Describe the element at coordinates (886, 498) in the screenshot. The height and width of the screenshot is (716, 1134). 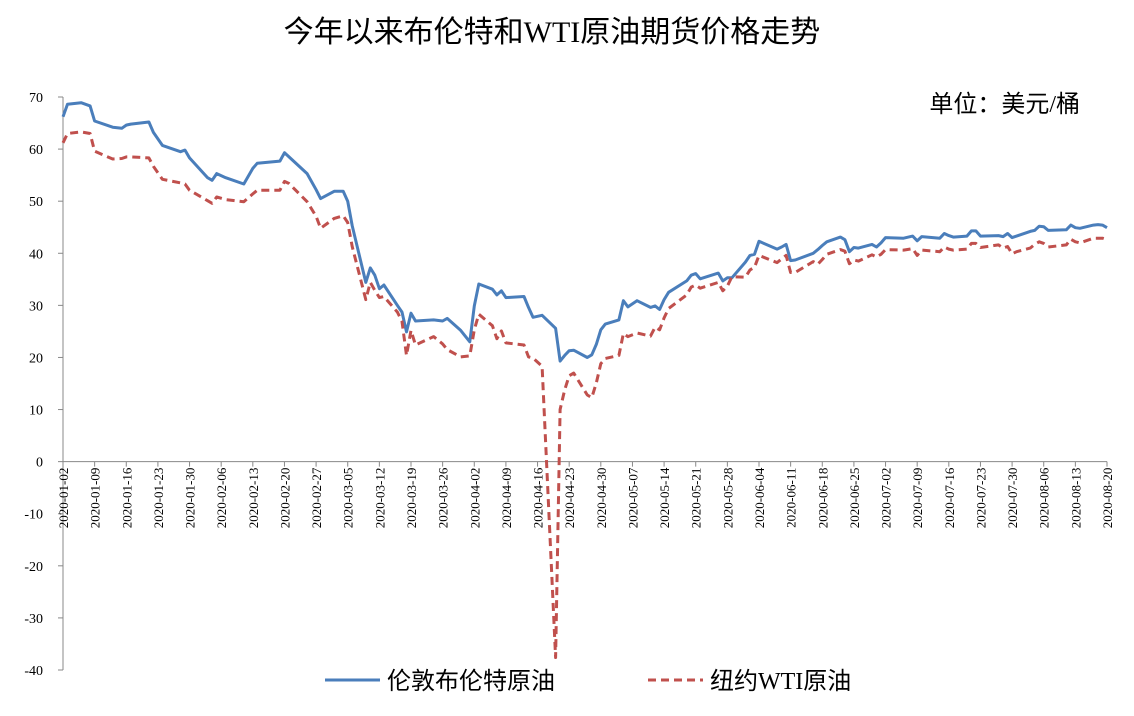
I see `x-tick-label: 2020-07-02` at that location.